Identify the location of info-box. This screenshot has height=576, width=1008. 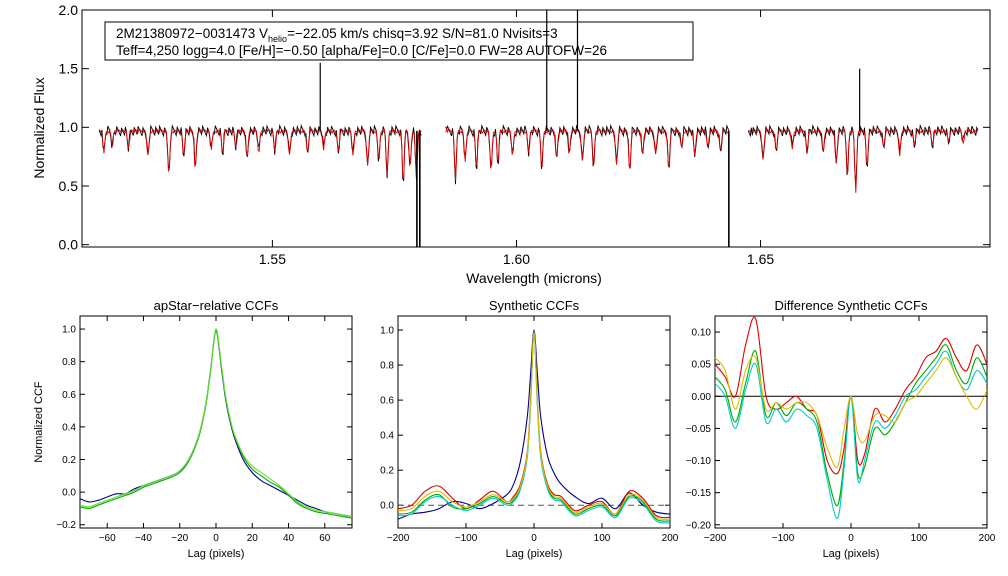
(399, 41).